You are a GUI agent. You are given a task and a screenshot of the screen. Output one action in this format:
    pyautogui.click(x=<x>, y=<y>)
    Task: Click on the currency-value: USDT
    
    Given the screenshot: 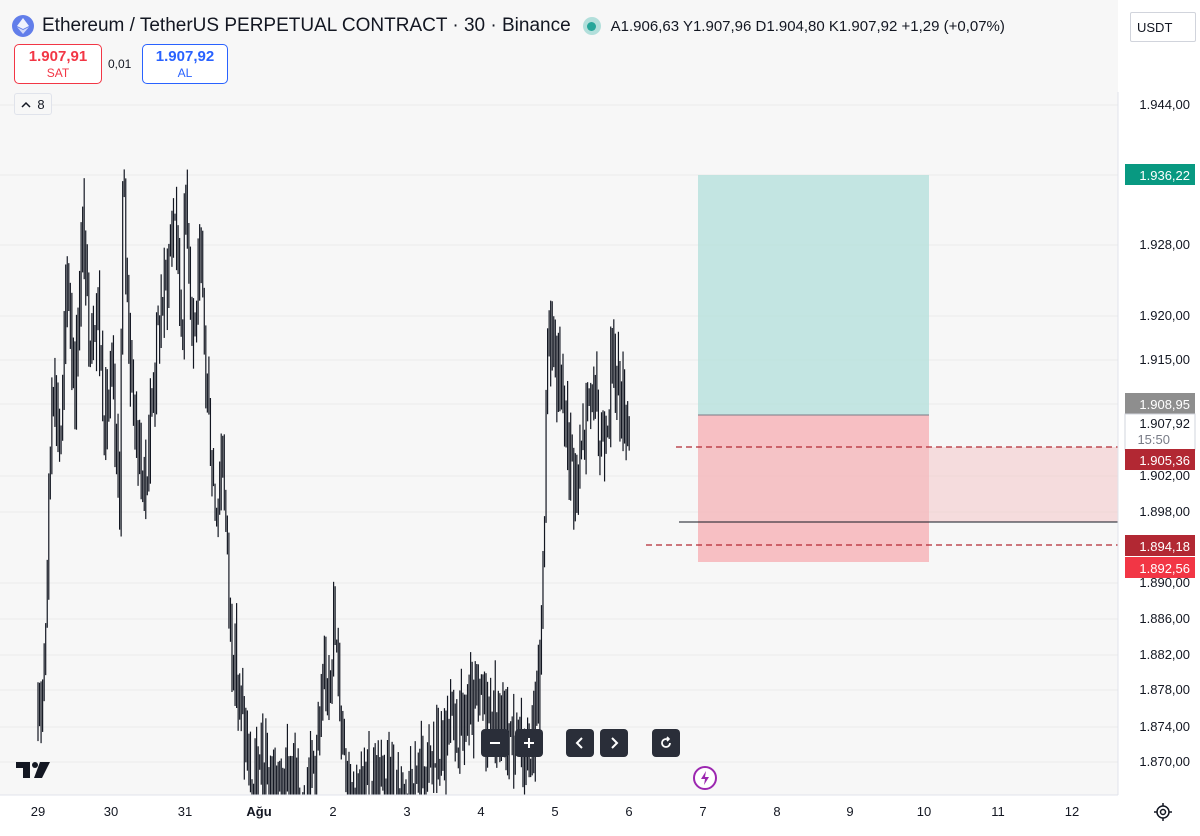 What is the action you would take?
    pyautogui.click(x=1155, y=27)
    